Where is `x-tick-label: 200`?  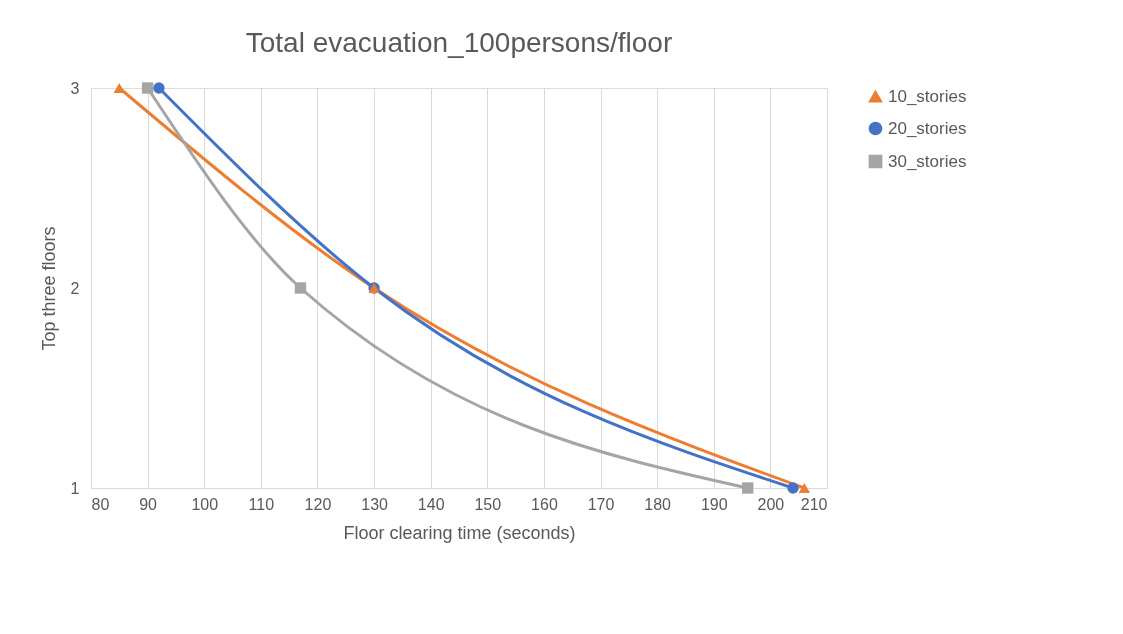
x-tick-label: 200 is located at coordinates (771, 504).